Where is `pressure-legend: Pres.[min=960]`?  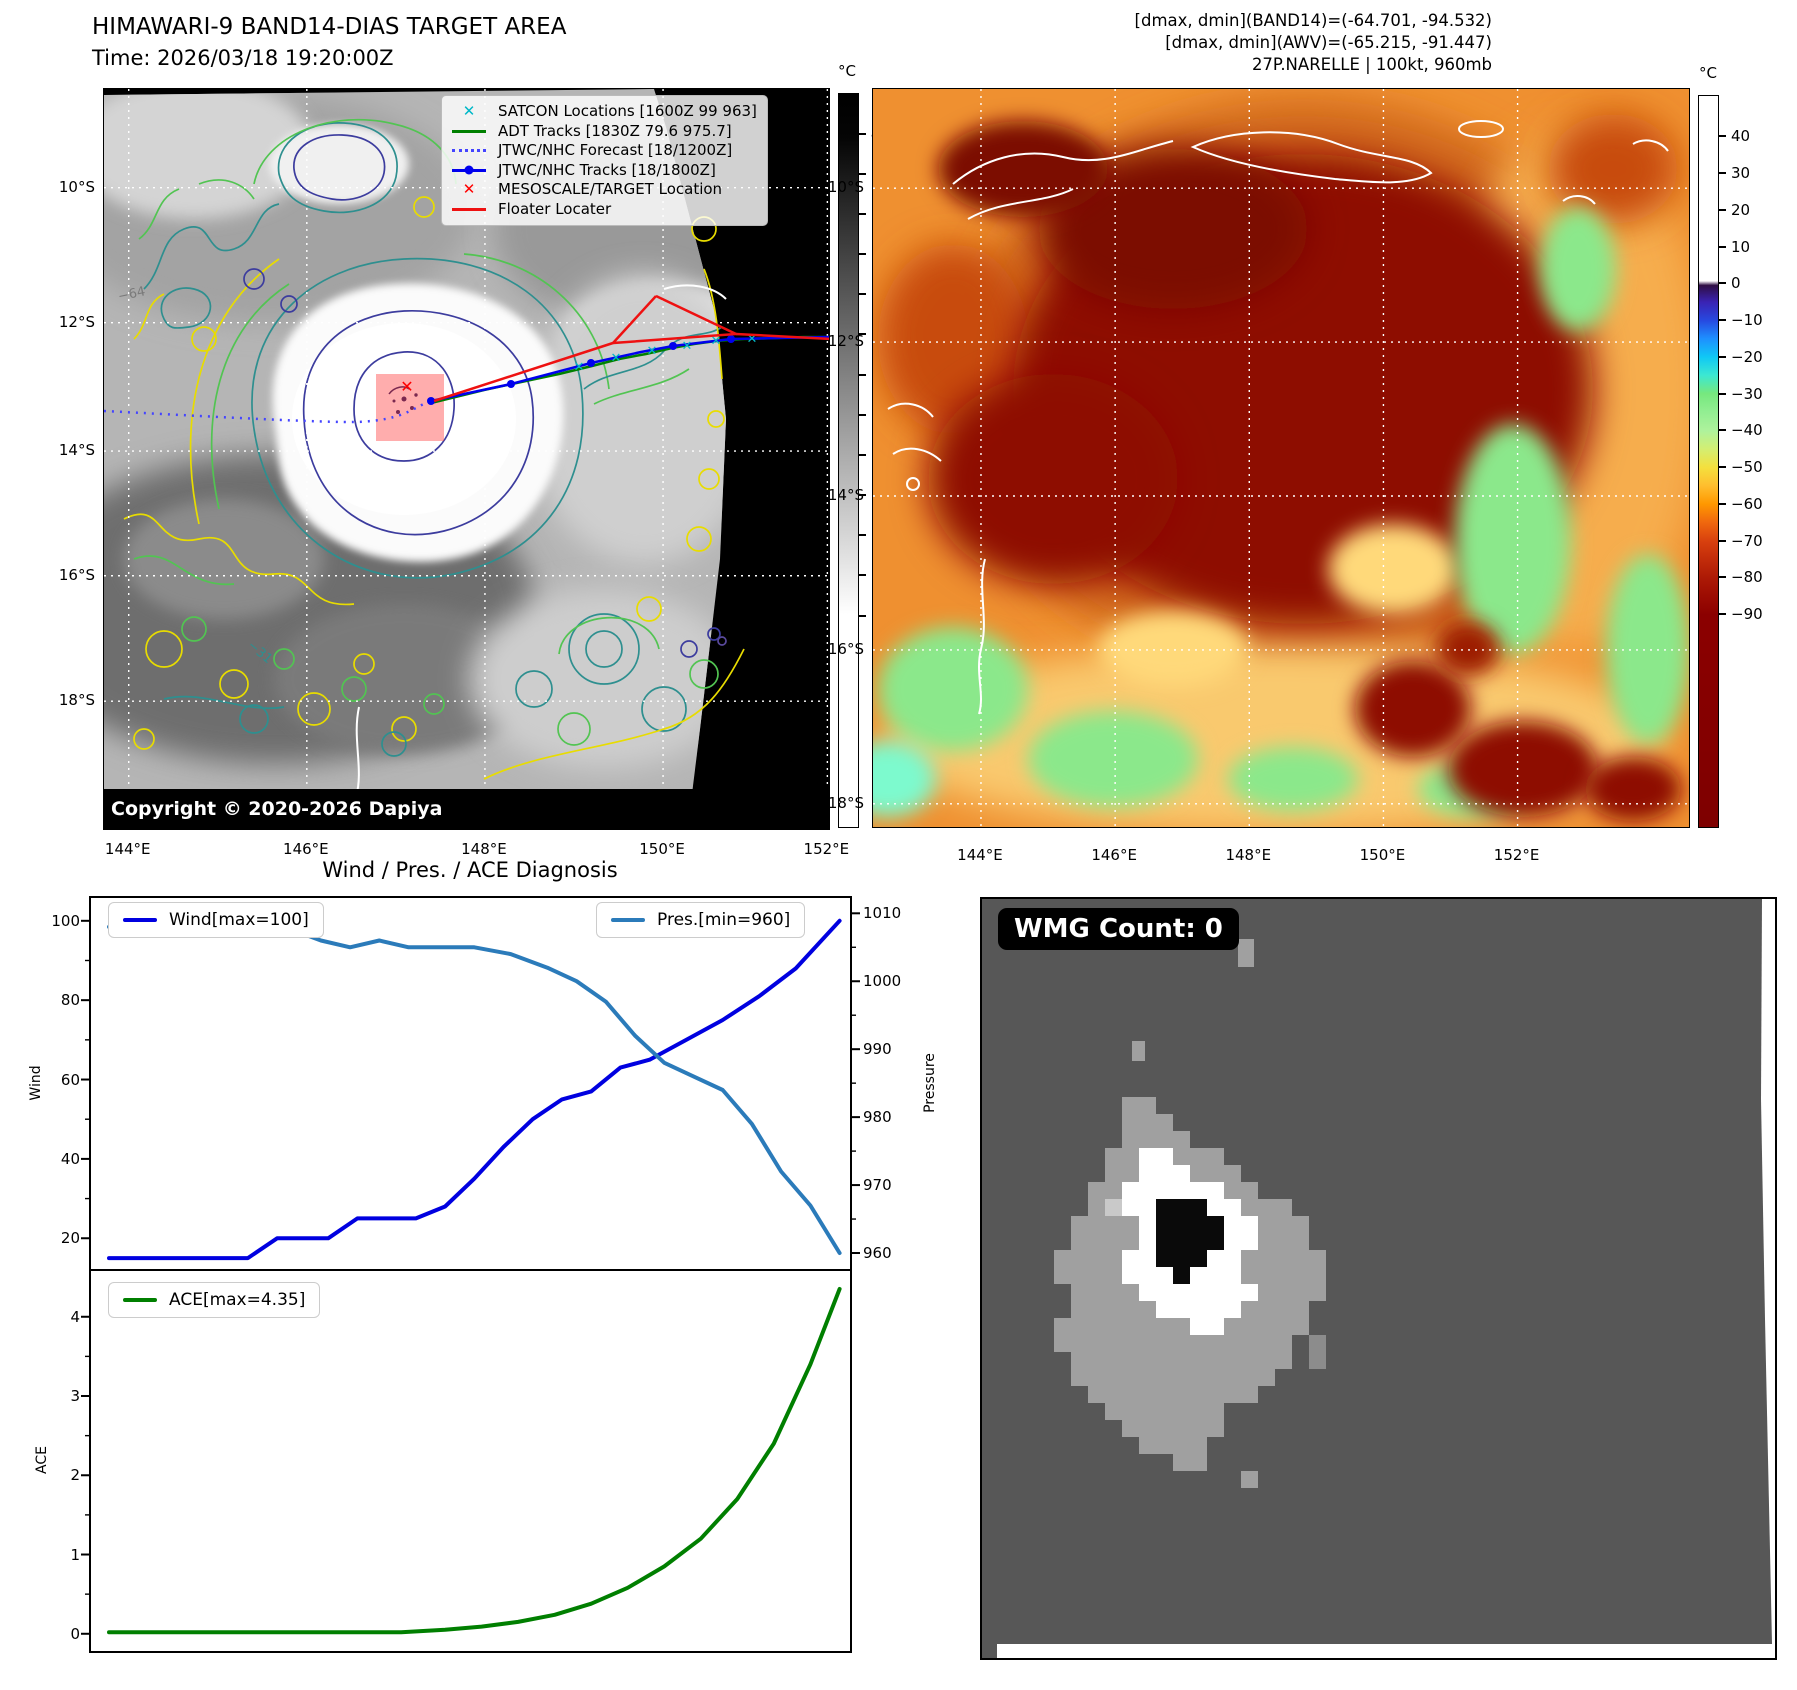
pressure-legend: Pres.[min=960] is located at coordinates (701, 920).